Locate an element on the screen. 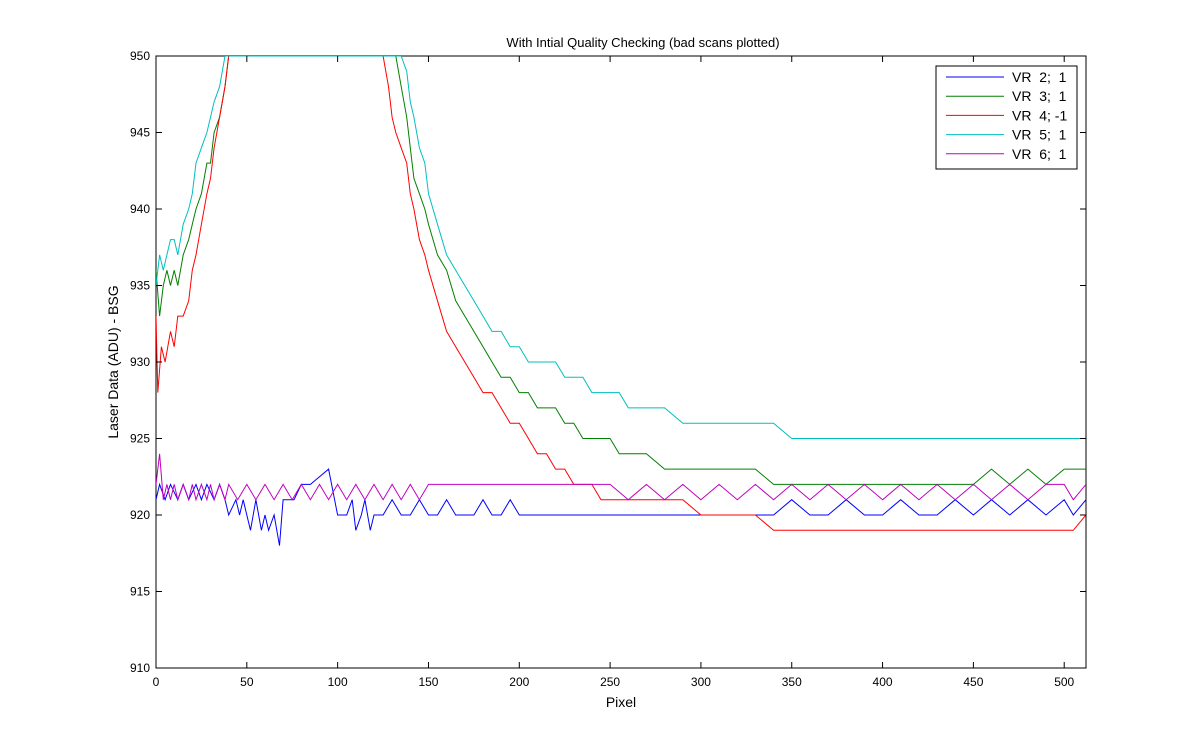 This screenshot has height=755, width=1200. legend-label: VR 2; 1 is located at coordinates (1039, 77).